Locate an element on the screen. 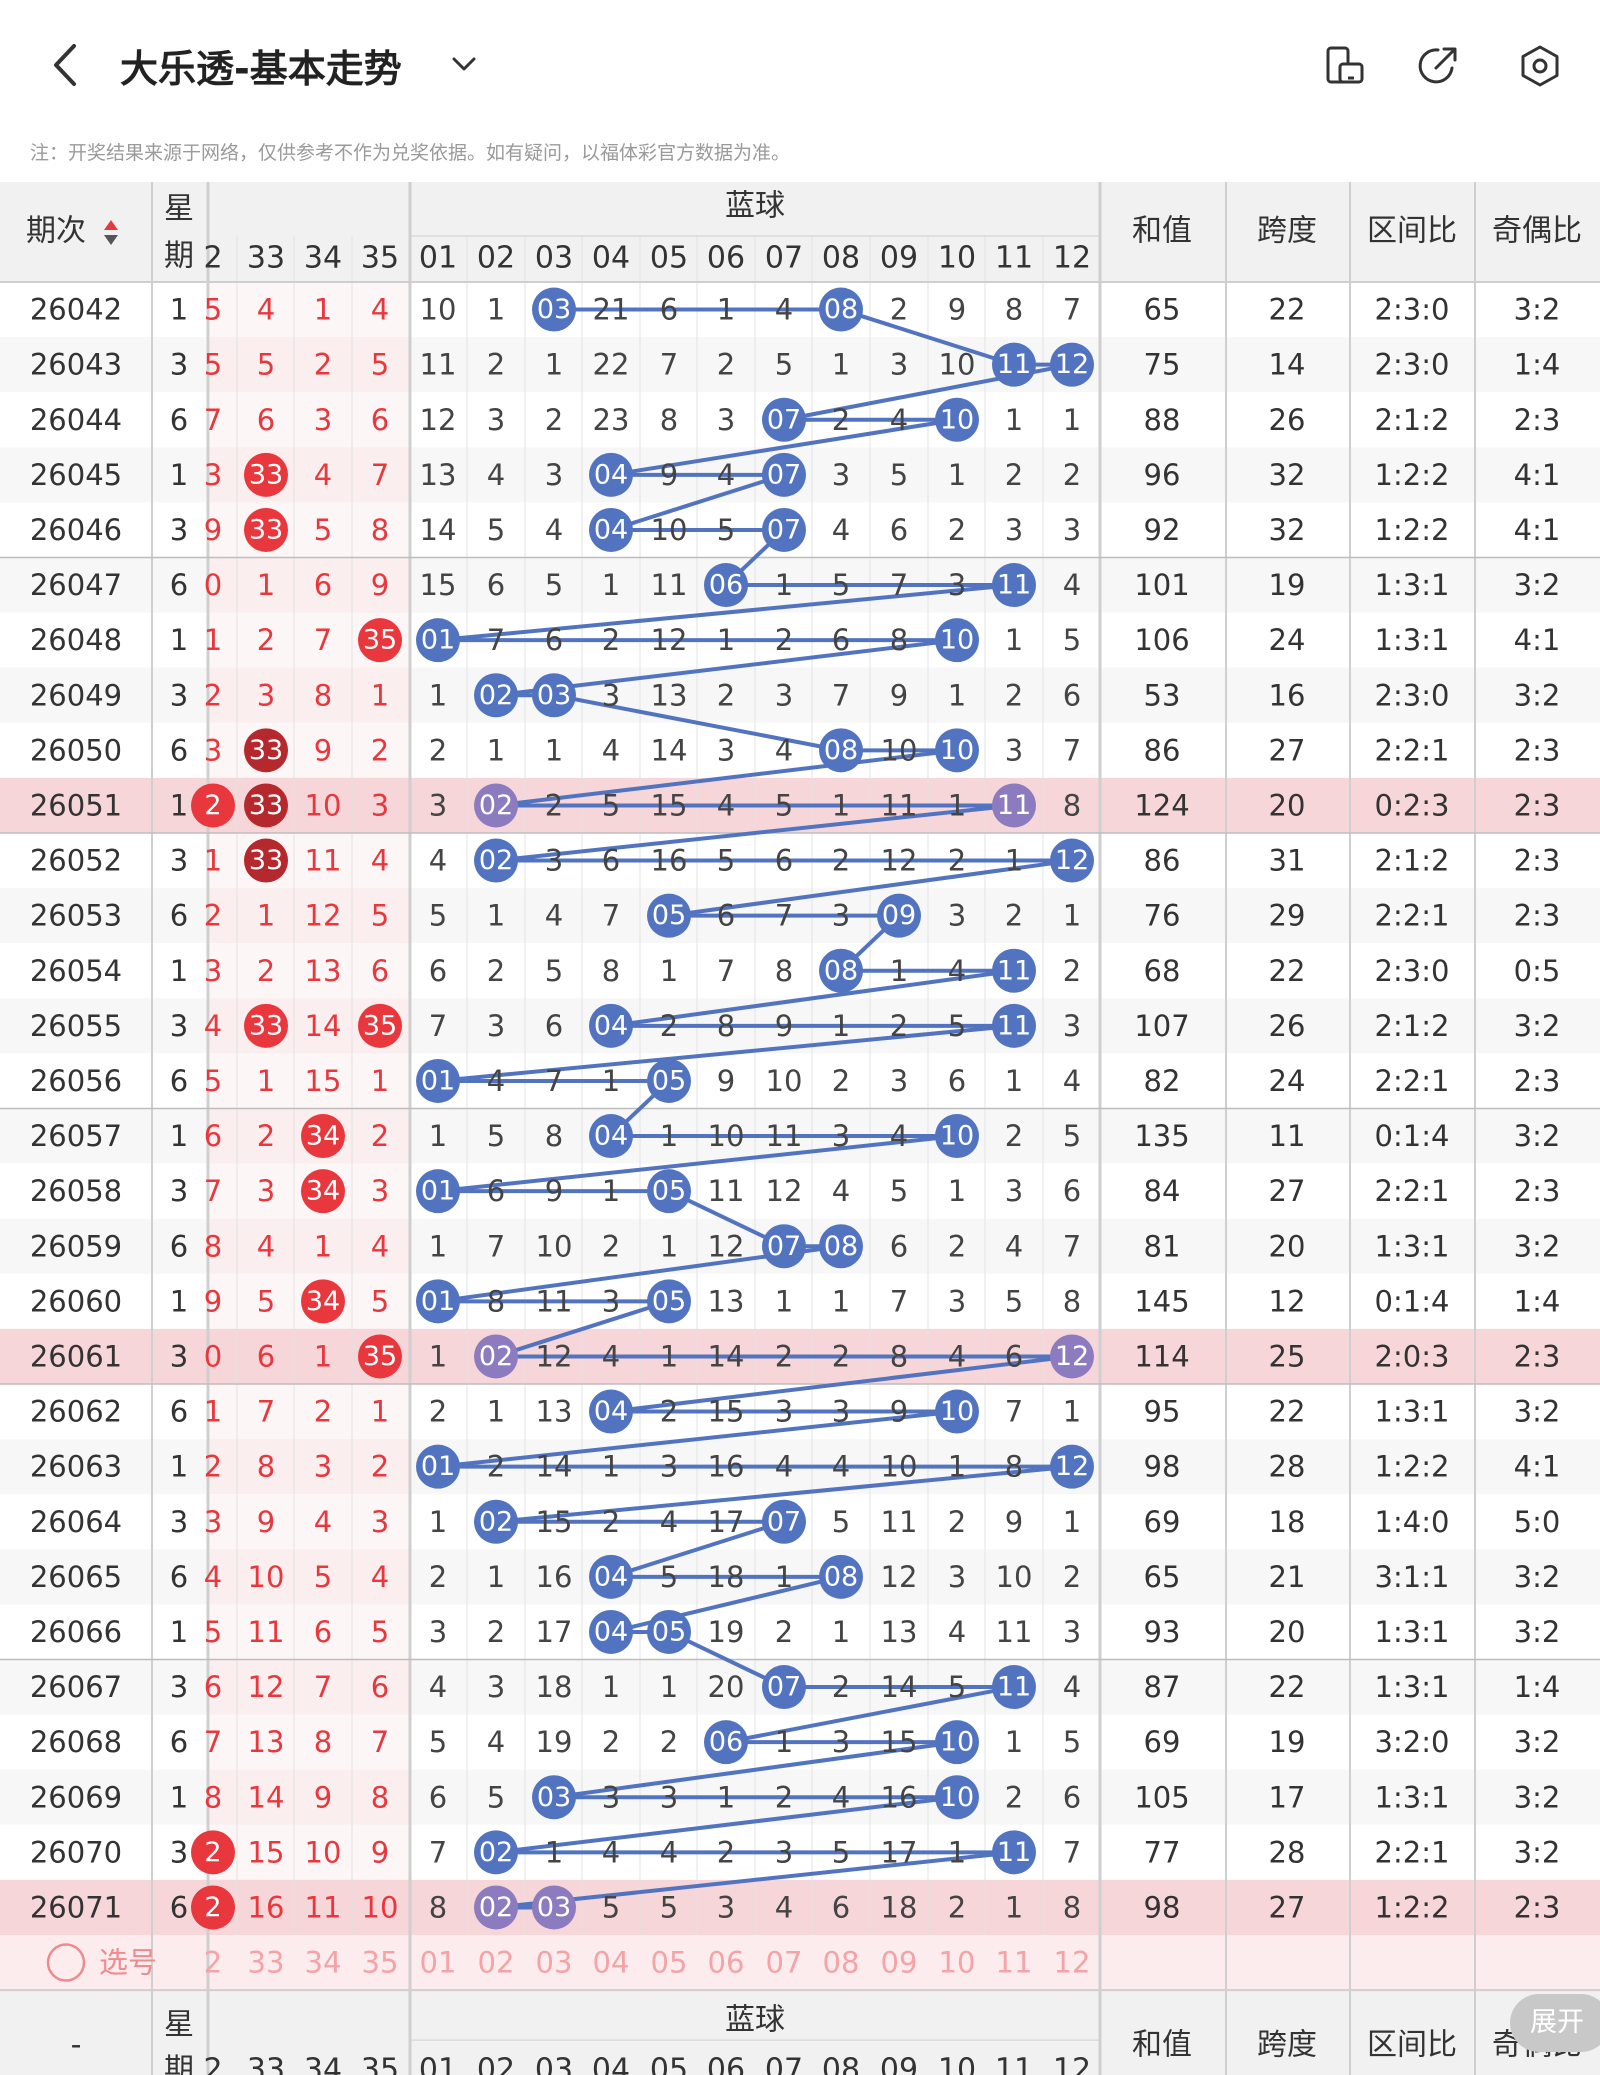 This screenshot has width=1600, height=2075. stat-cell: 76 is located at coordinates (1162, 916).